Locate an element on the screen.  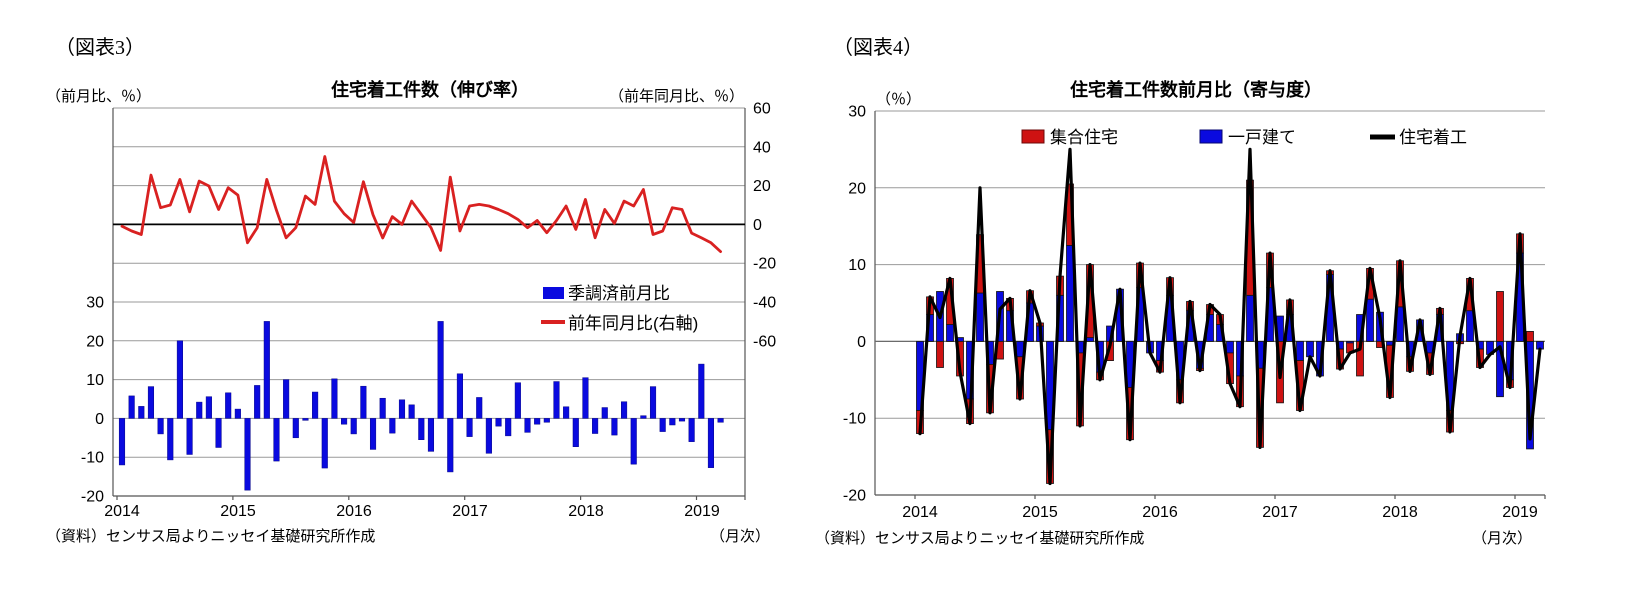
figure4-x-axis-year-label: 2016 is located at coordinates (1160, 512).